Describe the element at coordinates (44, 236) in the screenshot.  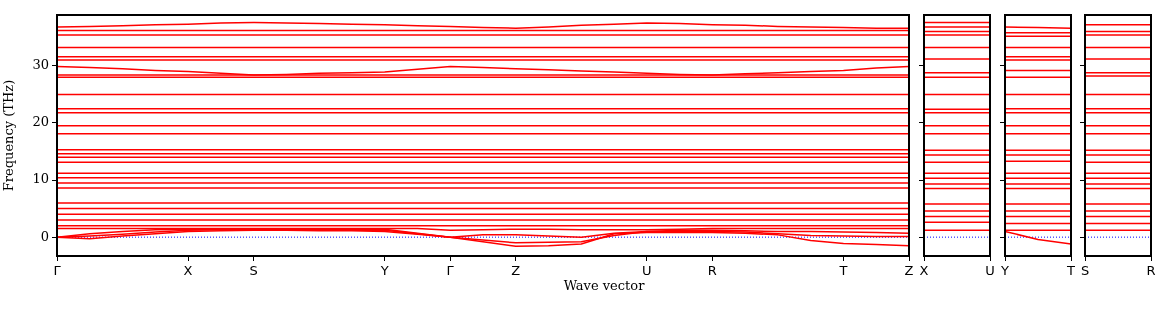
I see `y-tick-label: 0` at that location.